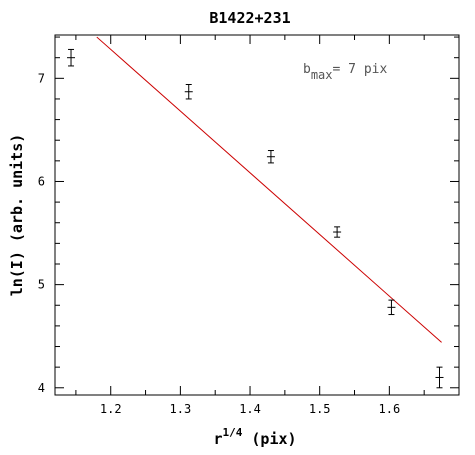  Describe the element at coordinates (360, 69) in the screenshot. I see `annotation-suffix: = 7 pix` at that location.